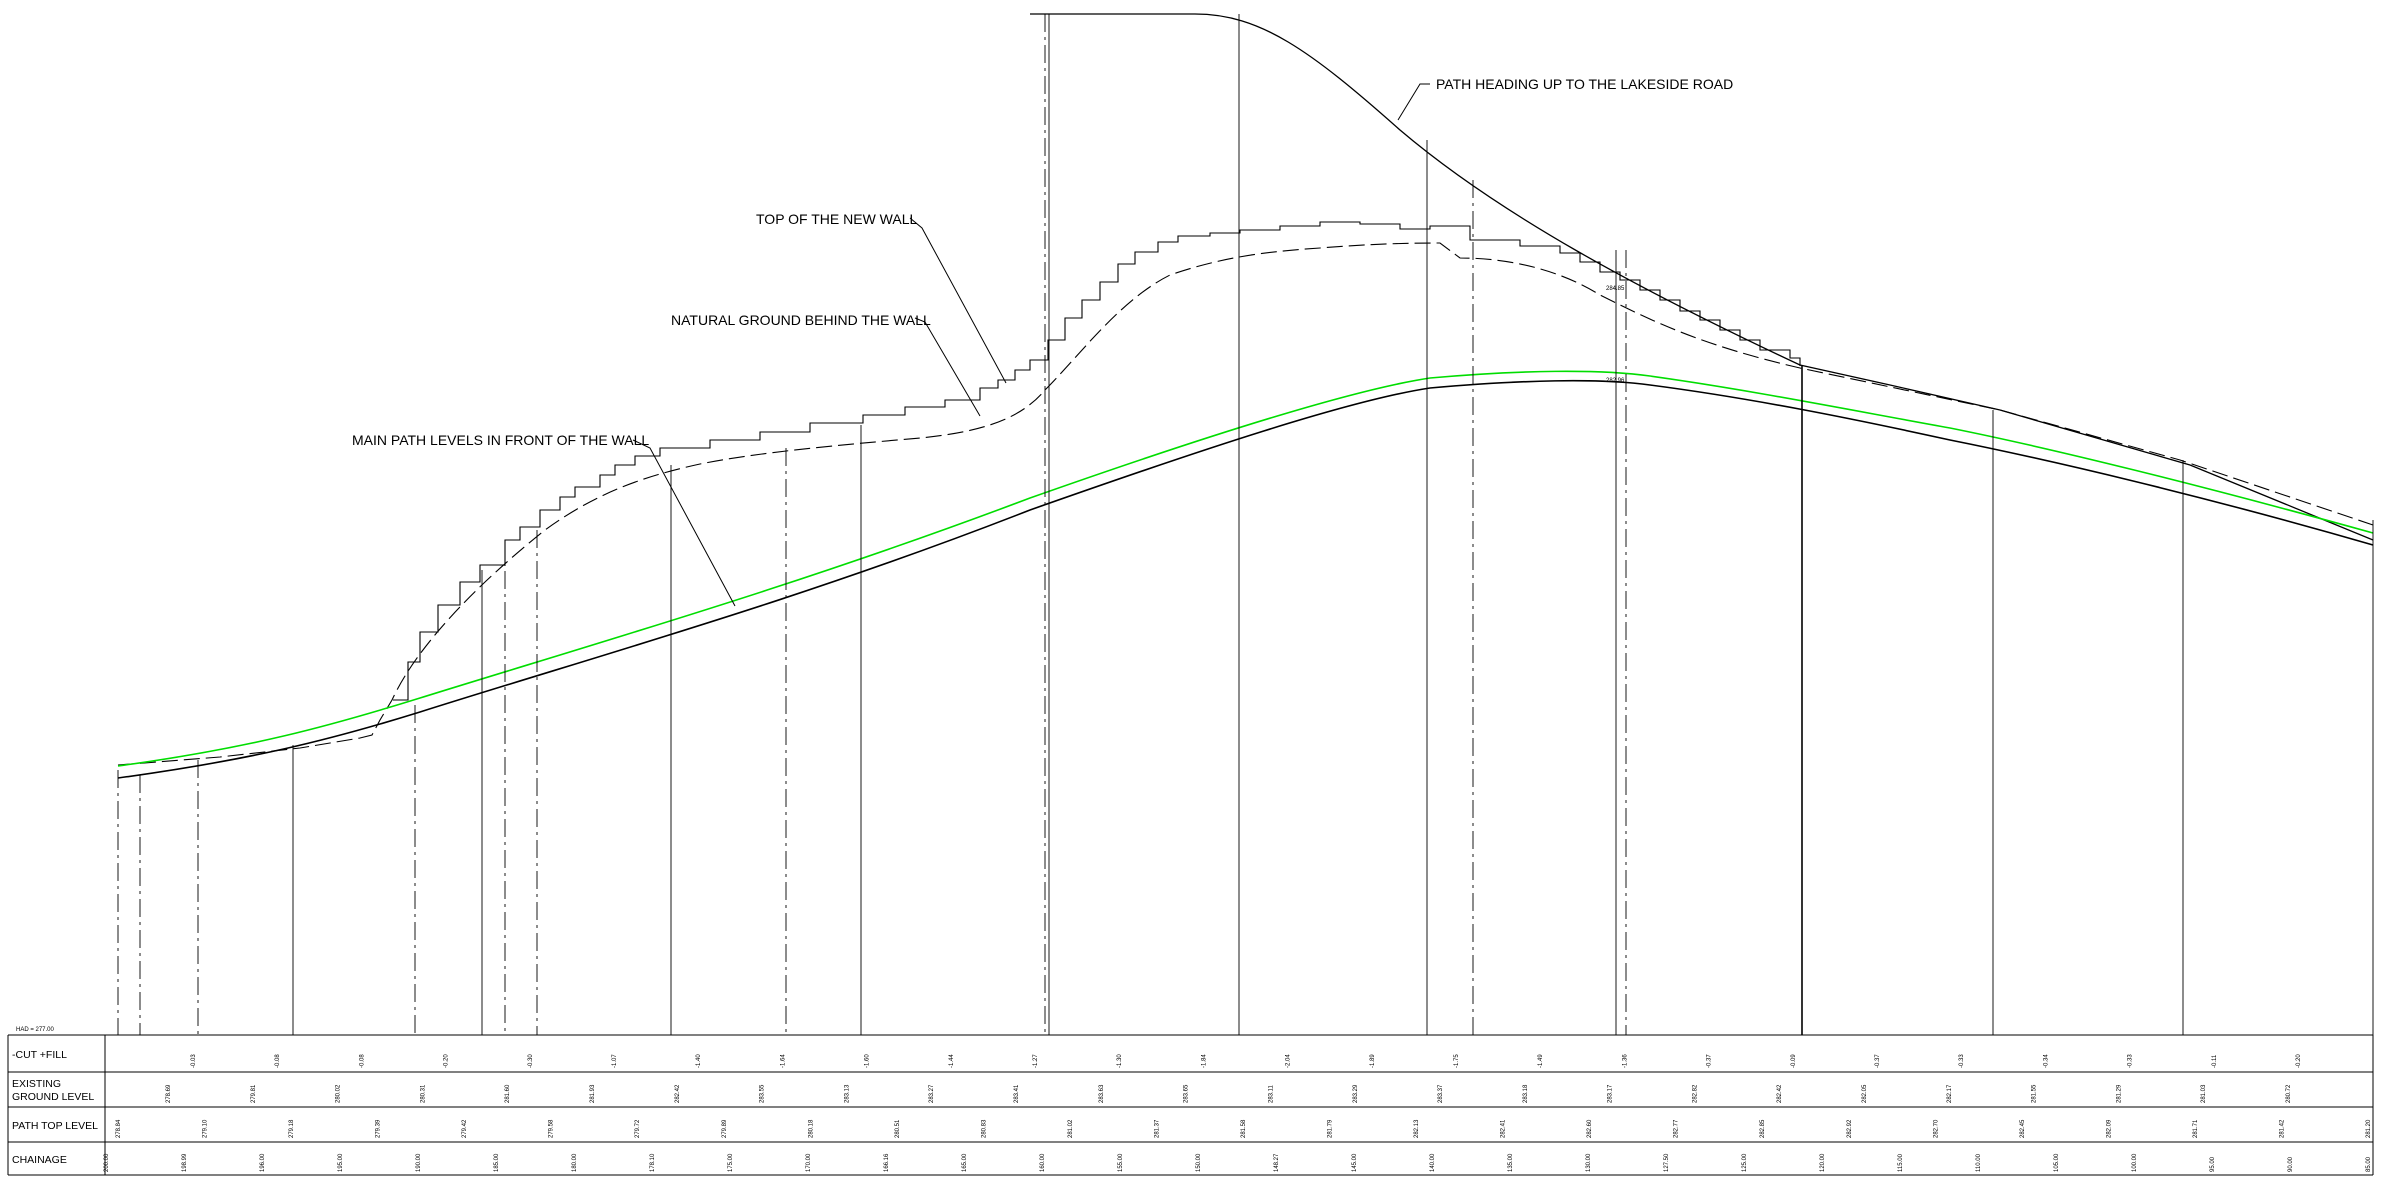  I want to click on cutfill-value: -1.84, so click(1204, 1061).